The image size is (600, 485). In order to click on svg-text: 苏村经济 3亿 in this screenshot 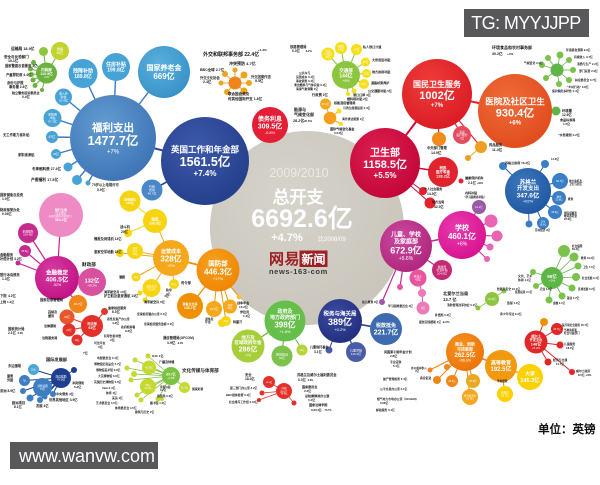, I will do `click(543, 230)`.